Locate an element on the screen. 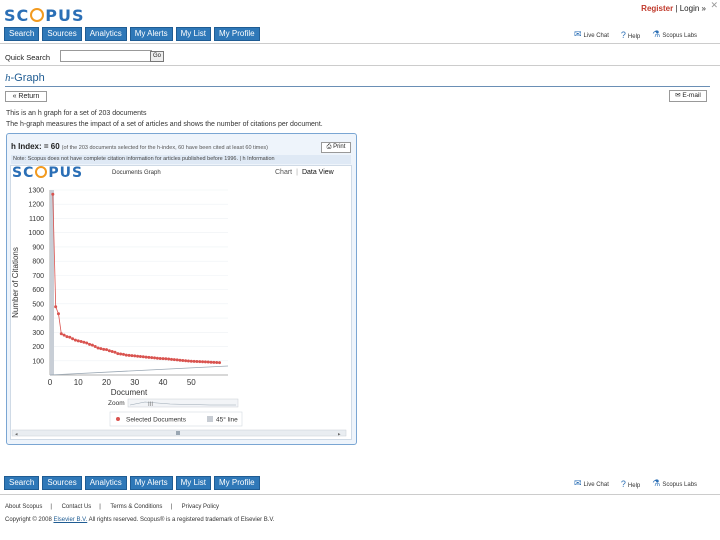 The image size is (720, 540). title-h: h is located at coordinates (8, 78).